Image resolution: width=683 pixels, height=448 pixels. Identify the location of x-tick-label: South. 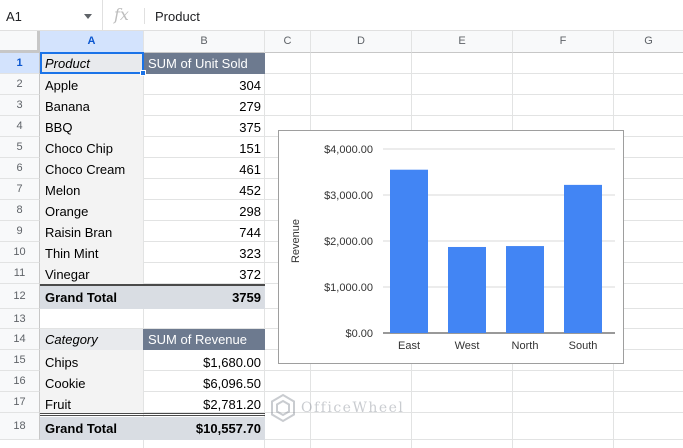
(583, 346).